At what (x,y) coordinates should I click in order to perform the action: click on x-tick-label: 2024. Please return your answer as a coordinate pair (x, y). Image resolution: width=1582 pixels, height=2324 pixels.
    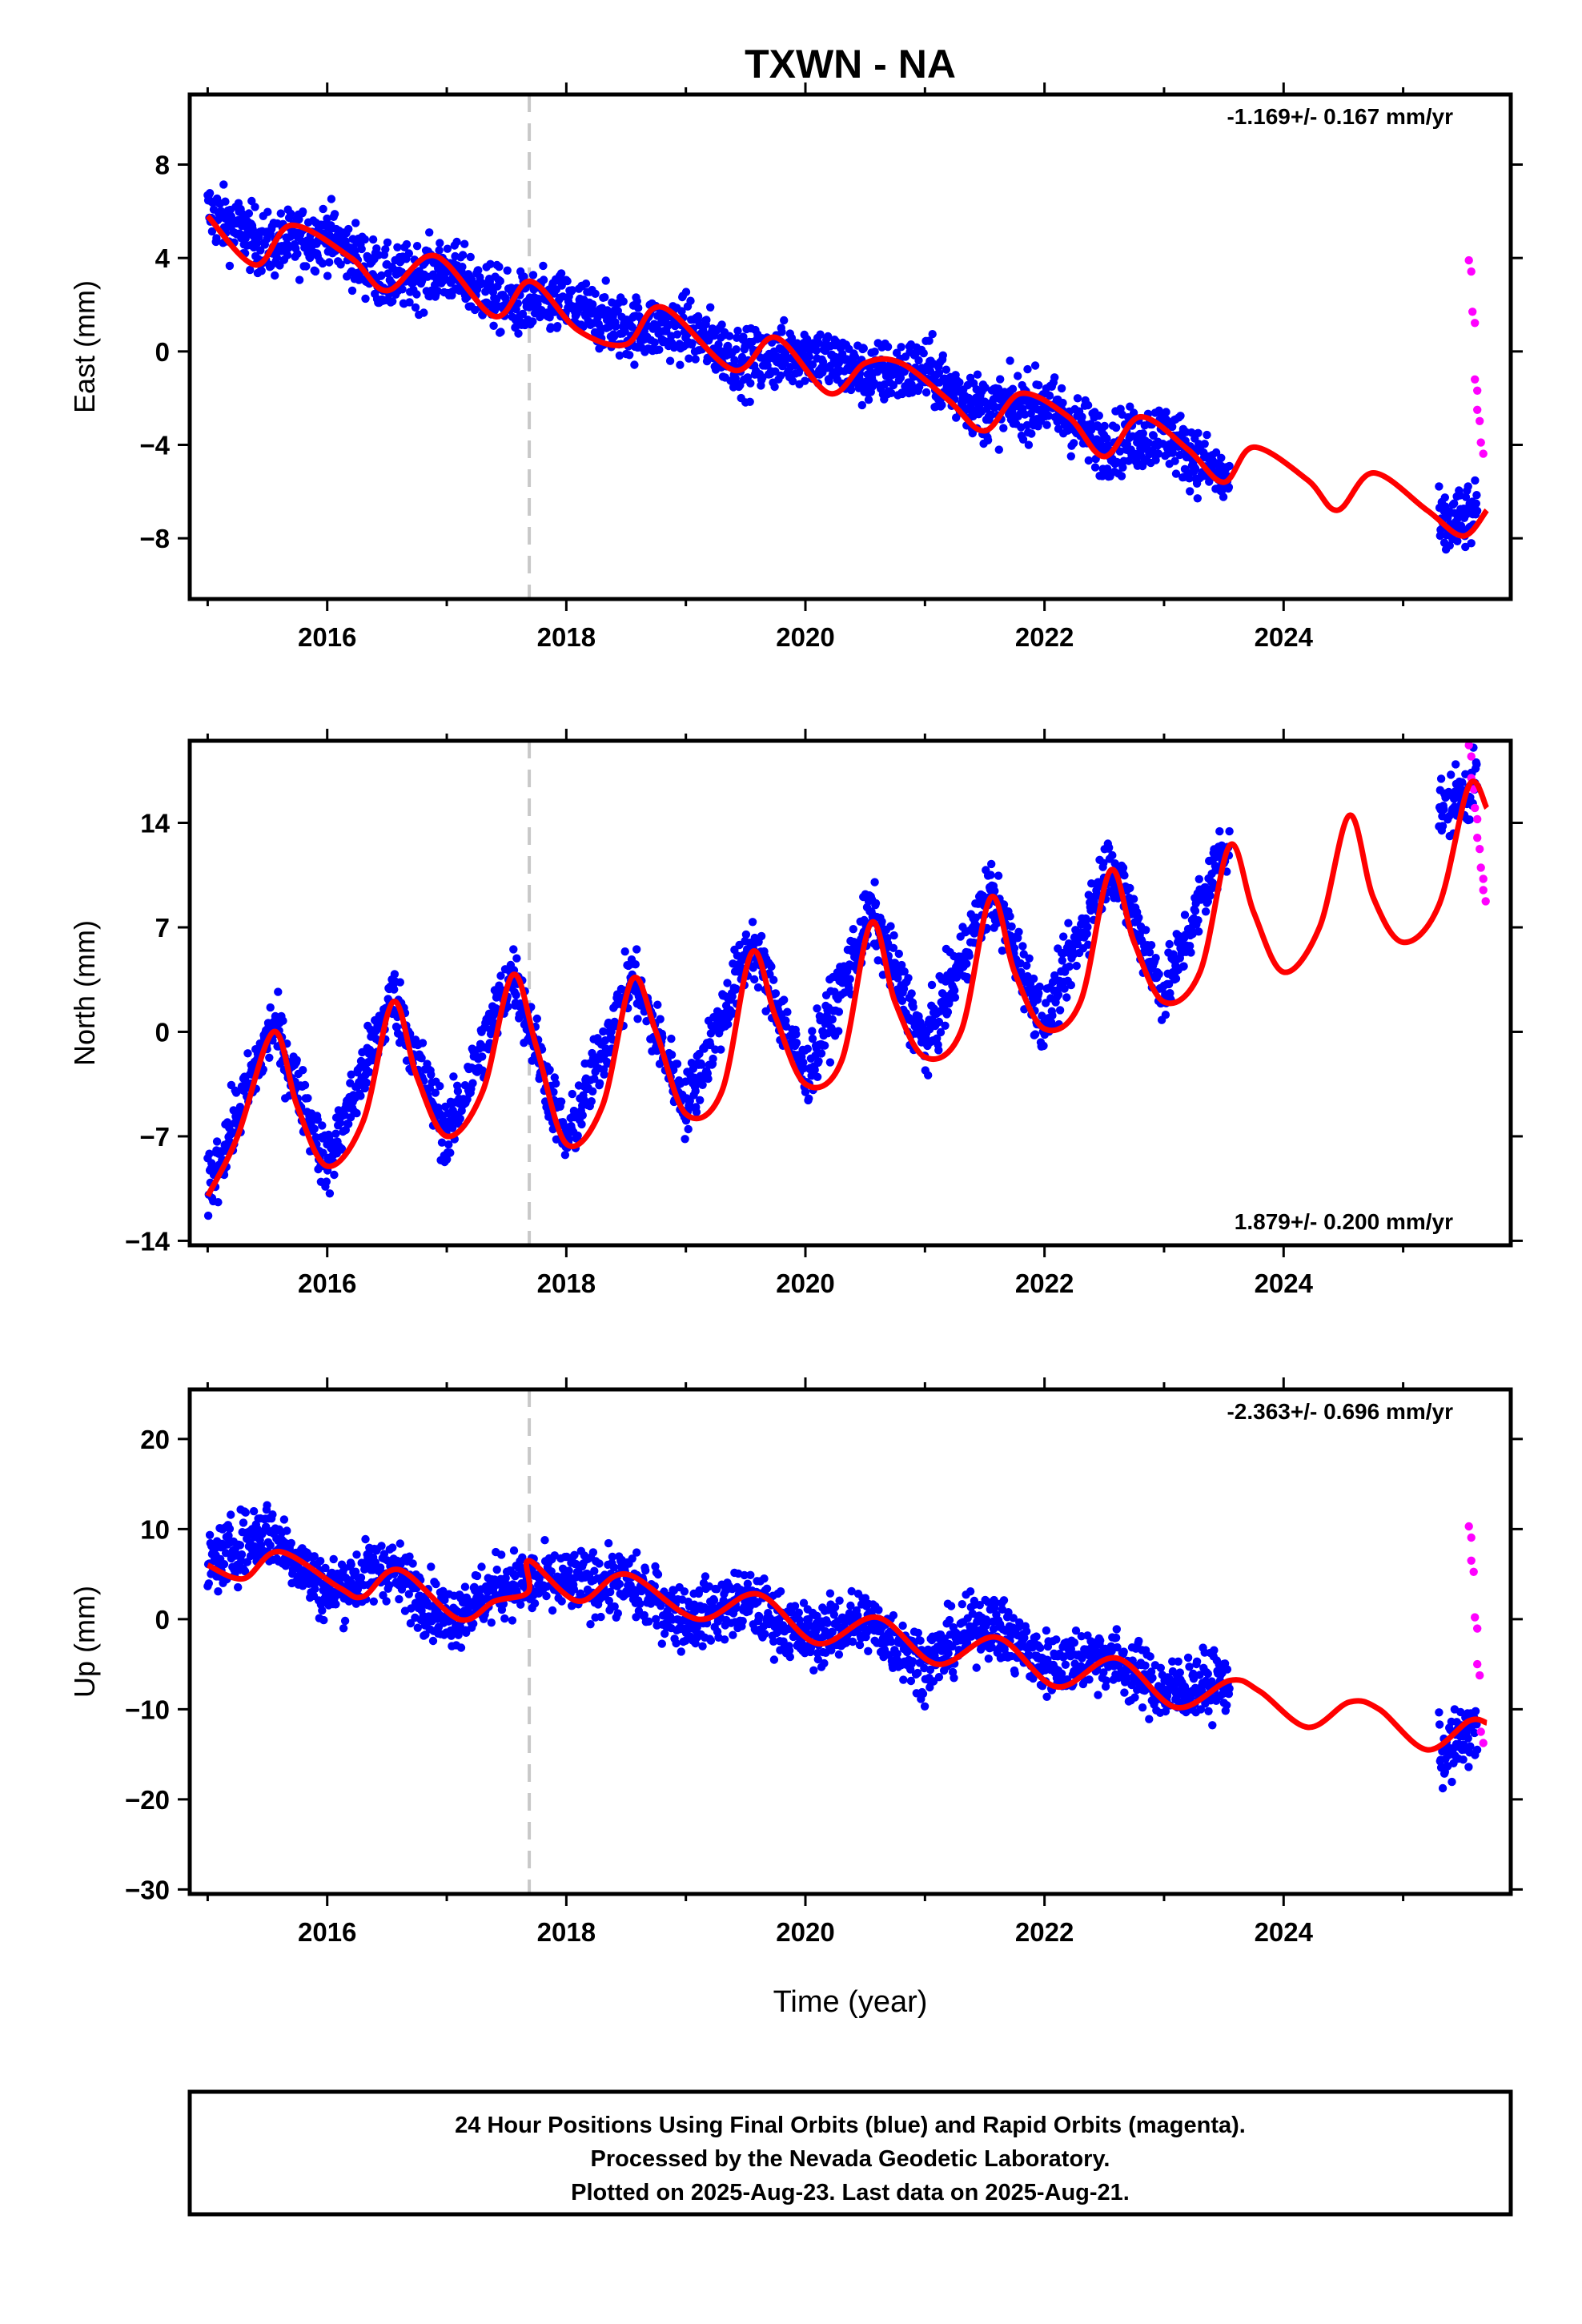
    Looking at the image, I should click on (1284, 1283).